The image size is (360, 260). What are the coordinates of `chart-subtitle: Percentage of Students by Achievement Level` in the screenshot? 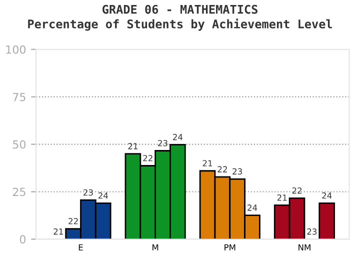 It's located at (180, 24).